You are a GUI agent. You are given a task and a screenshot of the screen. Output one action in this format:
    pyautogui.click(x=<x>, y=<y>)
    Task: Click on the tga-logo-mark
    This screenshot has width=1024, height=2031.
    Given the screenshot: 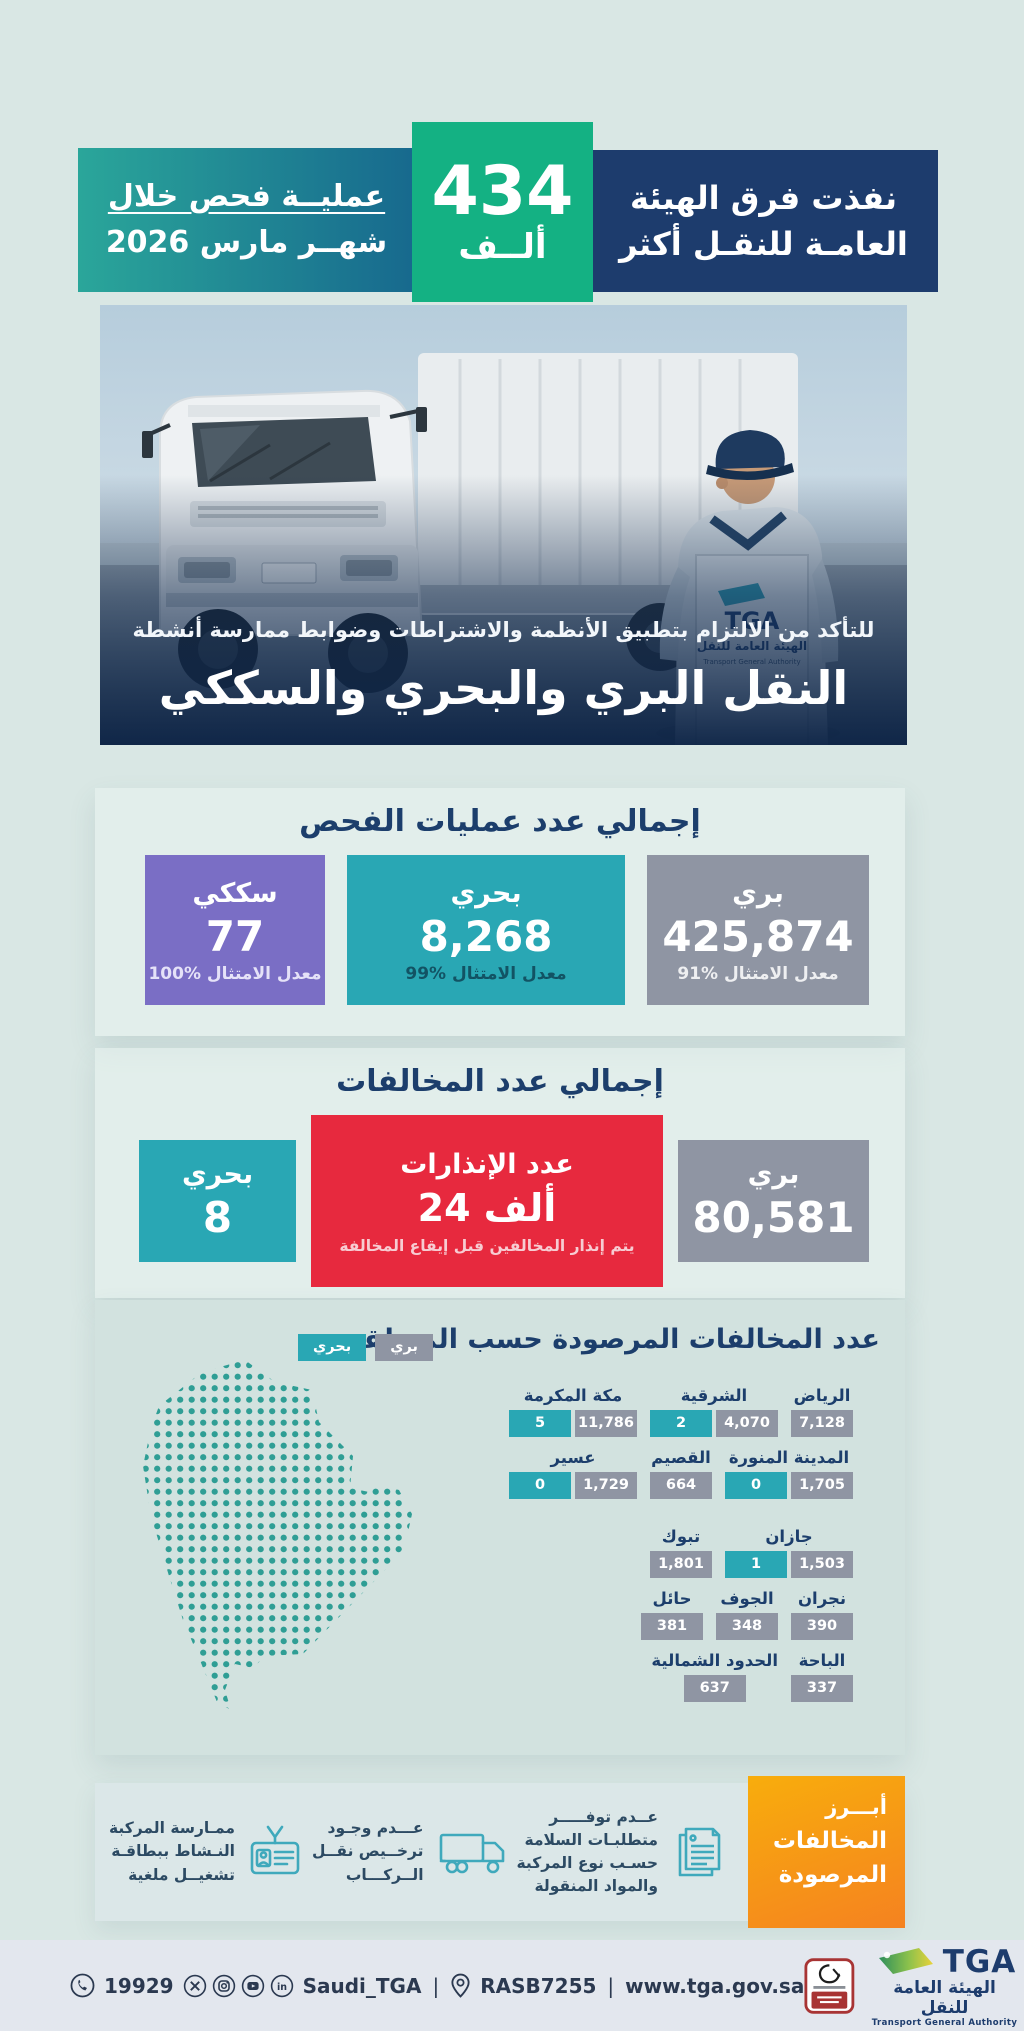 What is the action you would take?
    pyautogui.click(x=905, y=1960)
    